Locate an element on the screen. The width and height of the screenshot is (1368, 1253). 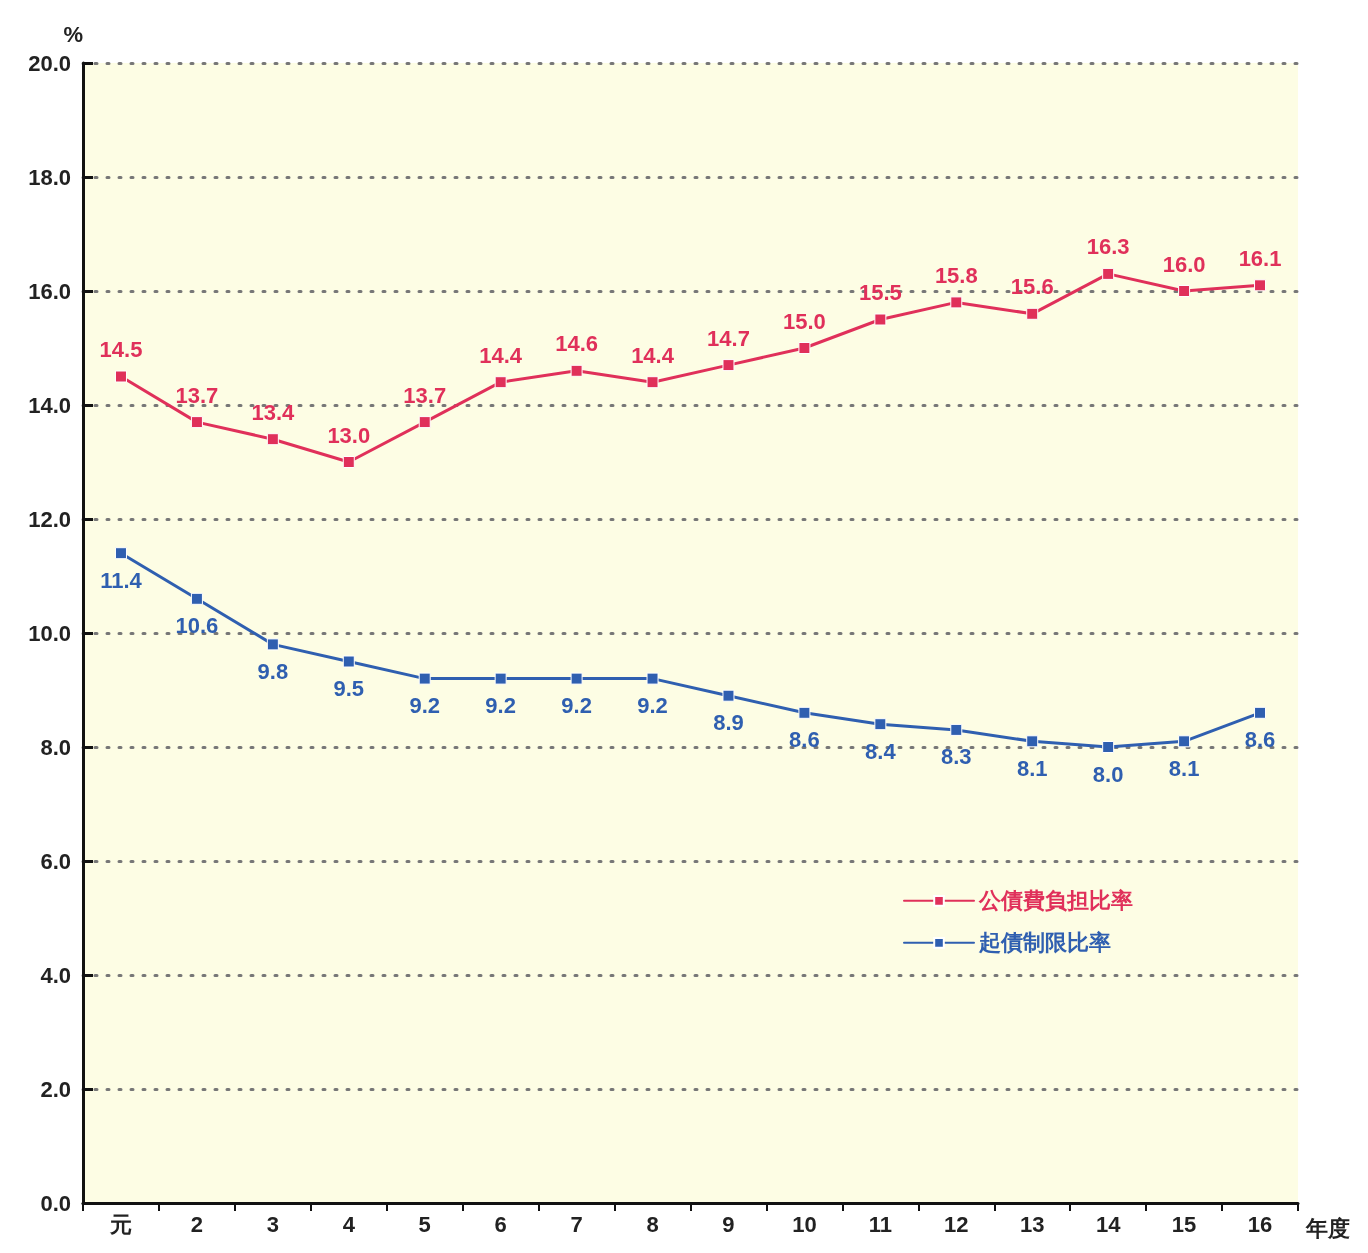
data-label: 16.0 is located at coordinates (1184, 264).